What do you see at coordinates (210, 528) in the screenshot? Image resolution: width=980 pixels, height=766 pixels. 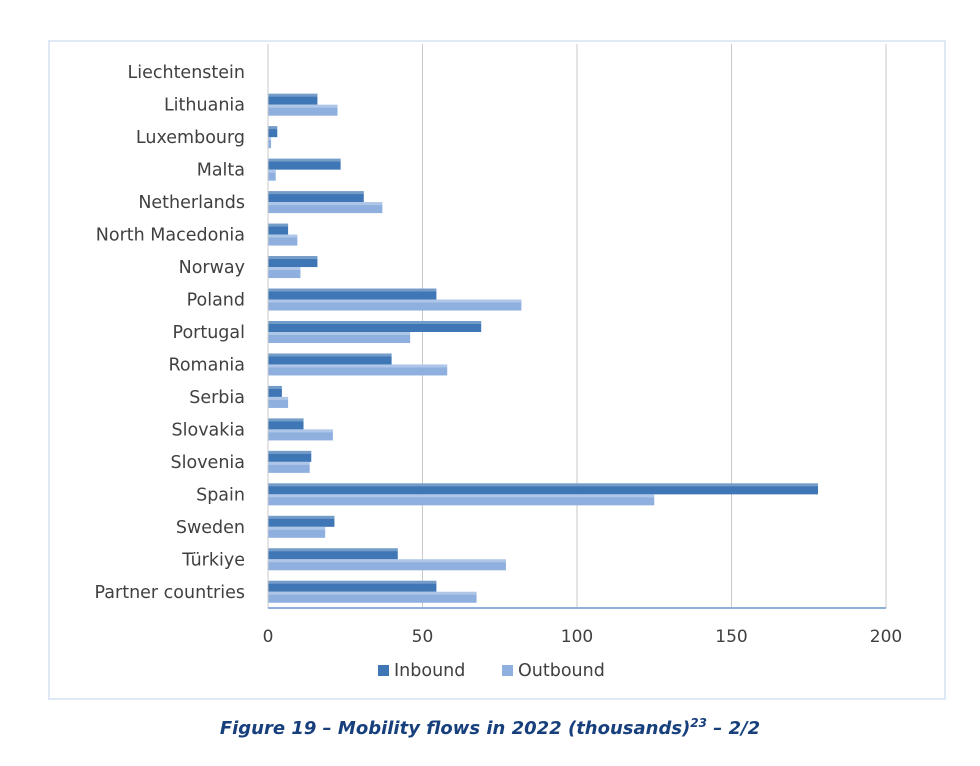 I see `category-label: Sweden` at bounding box center [210, 528].